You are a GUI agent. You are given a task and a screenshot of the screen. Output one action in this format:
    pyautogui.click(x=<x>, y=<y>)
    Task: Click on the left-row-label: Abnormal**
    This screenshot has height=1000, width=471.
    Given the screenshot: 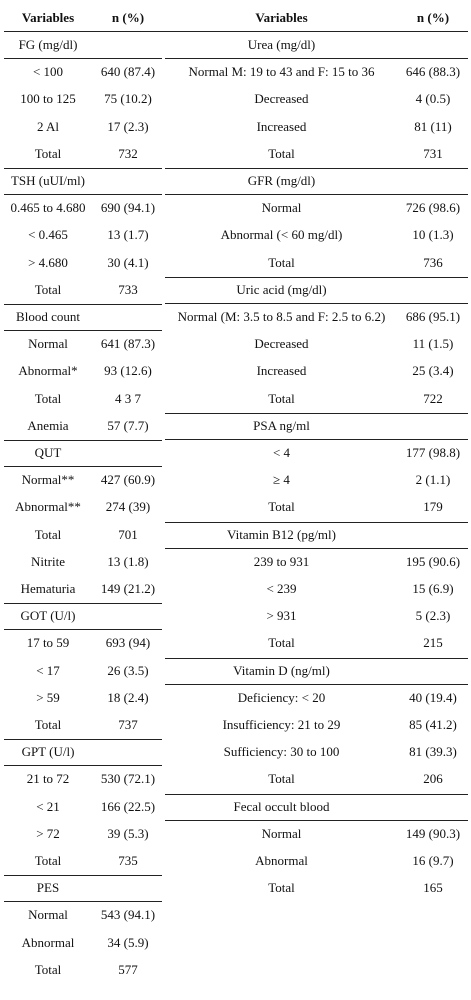 What is the action you would take?
    pyautogui.click(x=48, y=507)
    